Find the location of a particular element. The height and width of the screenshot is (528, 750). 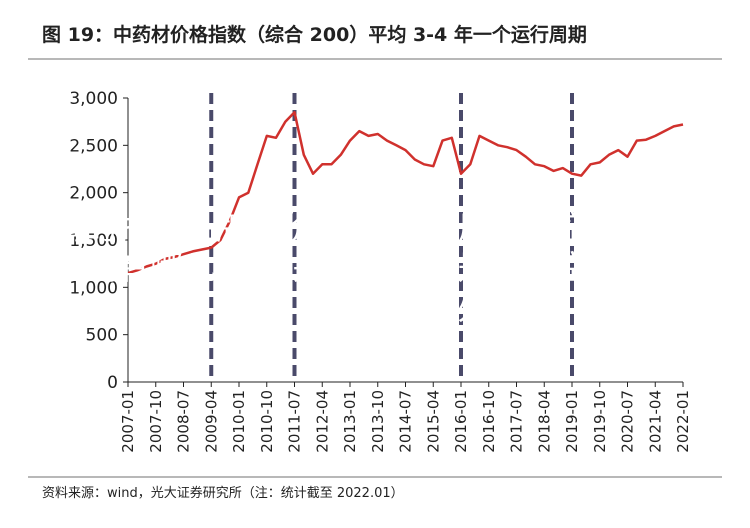

x-tick-label: 2012-04 is located at coordinates (322, 421).